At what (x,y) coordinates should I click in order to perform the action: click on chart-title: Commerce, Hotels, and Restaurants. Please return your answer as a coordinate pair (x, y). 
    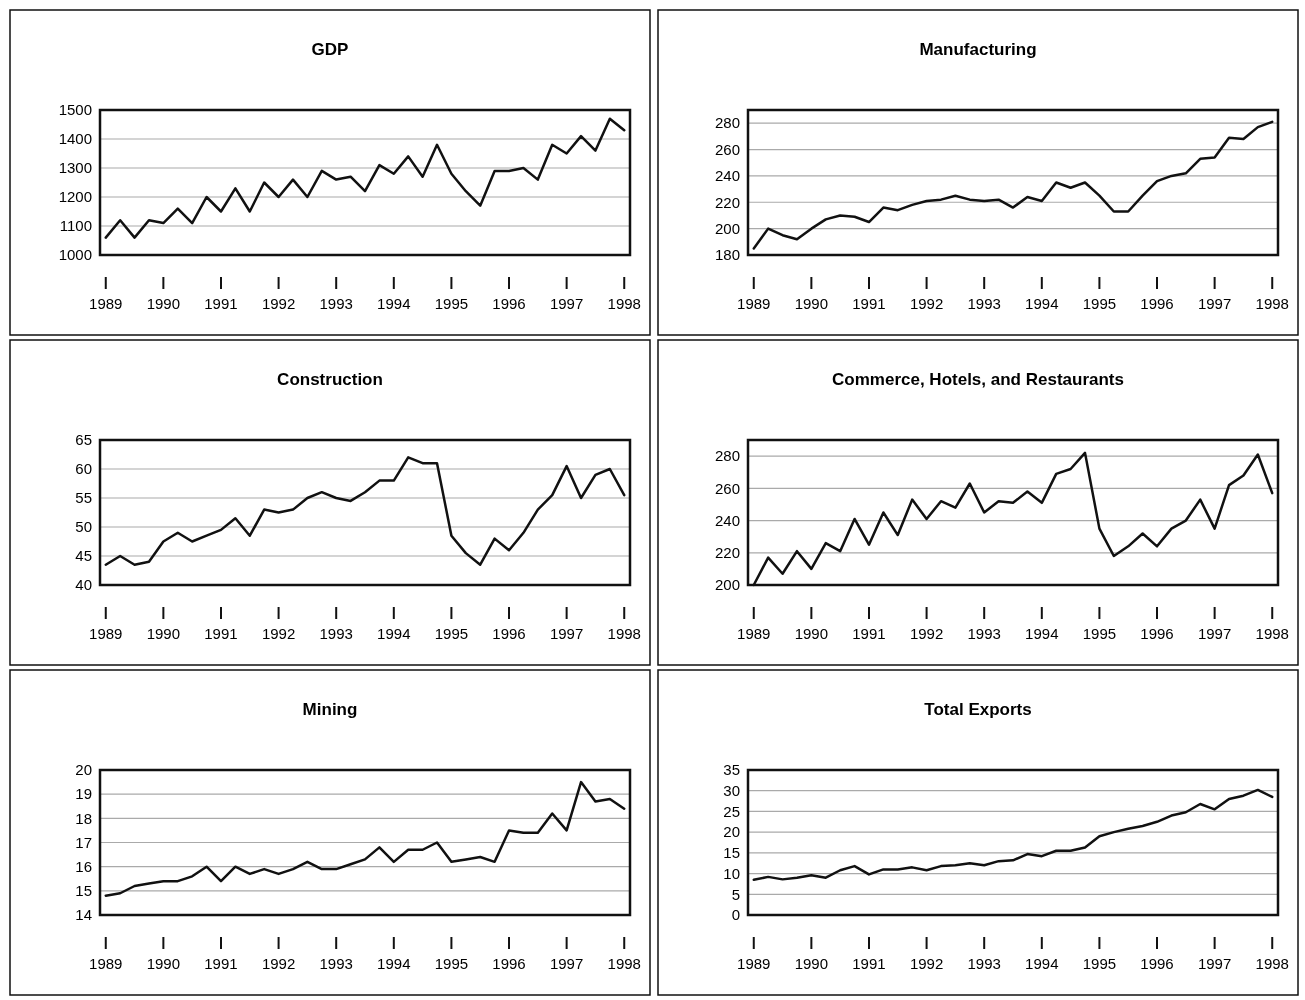
    Looking at the image, I should click on (978, 379).